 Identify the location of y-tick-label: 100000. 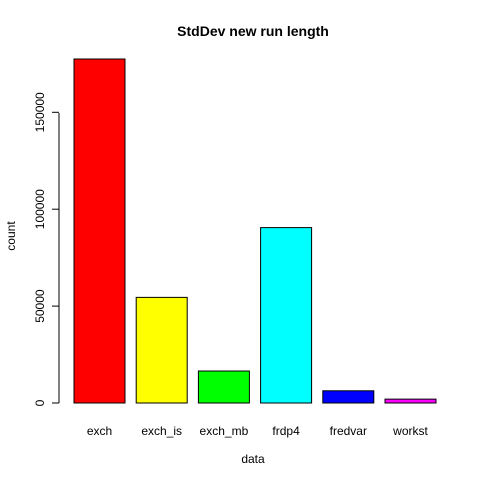
(40, 209).